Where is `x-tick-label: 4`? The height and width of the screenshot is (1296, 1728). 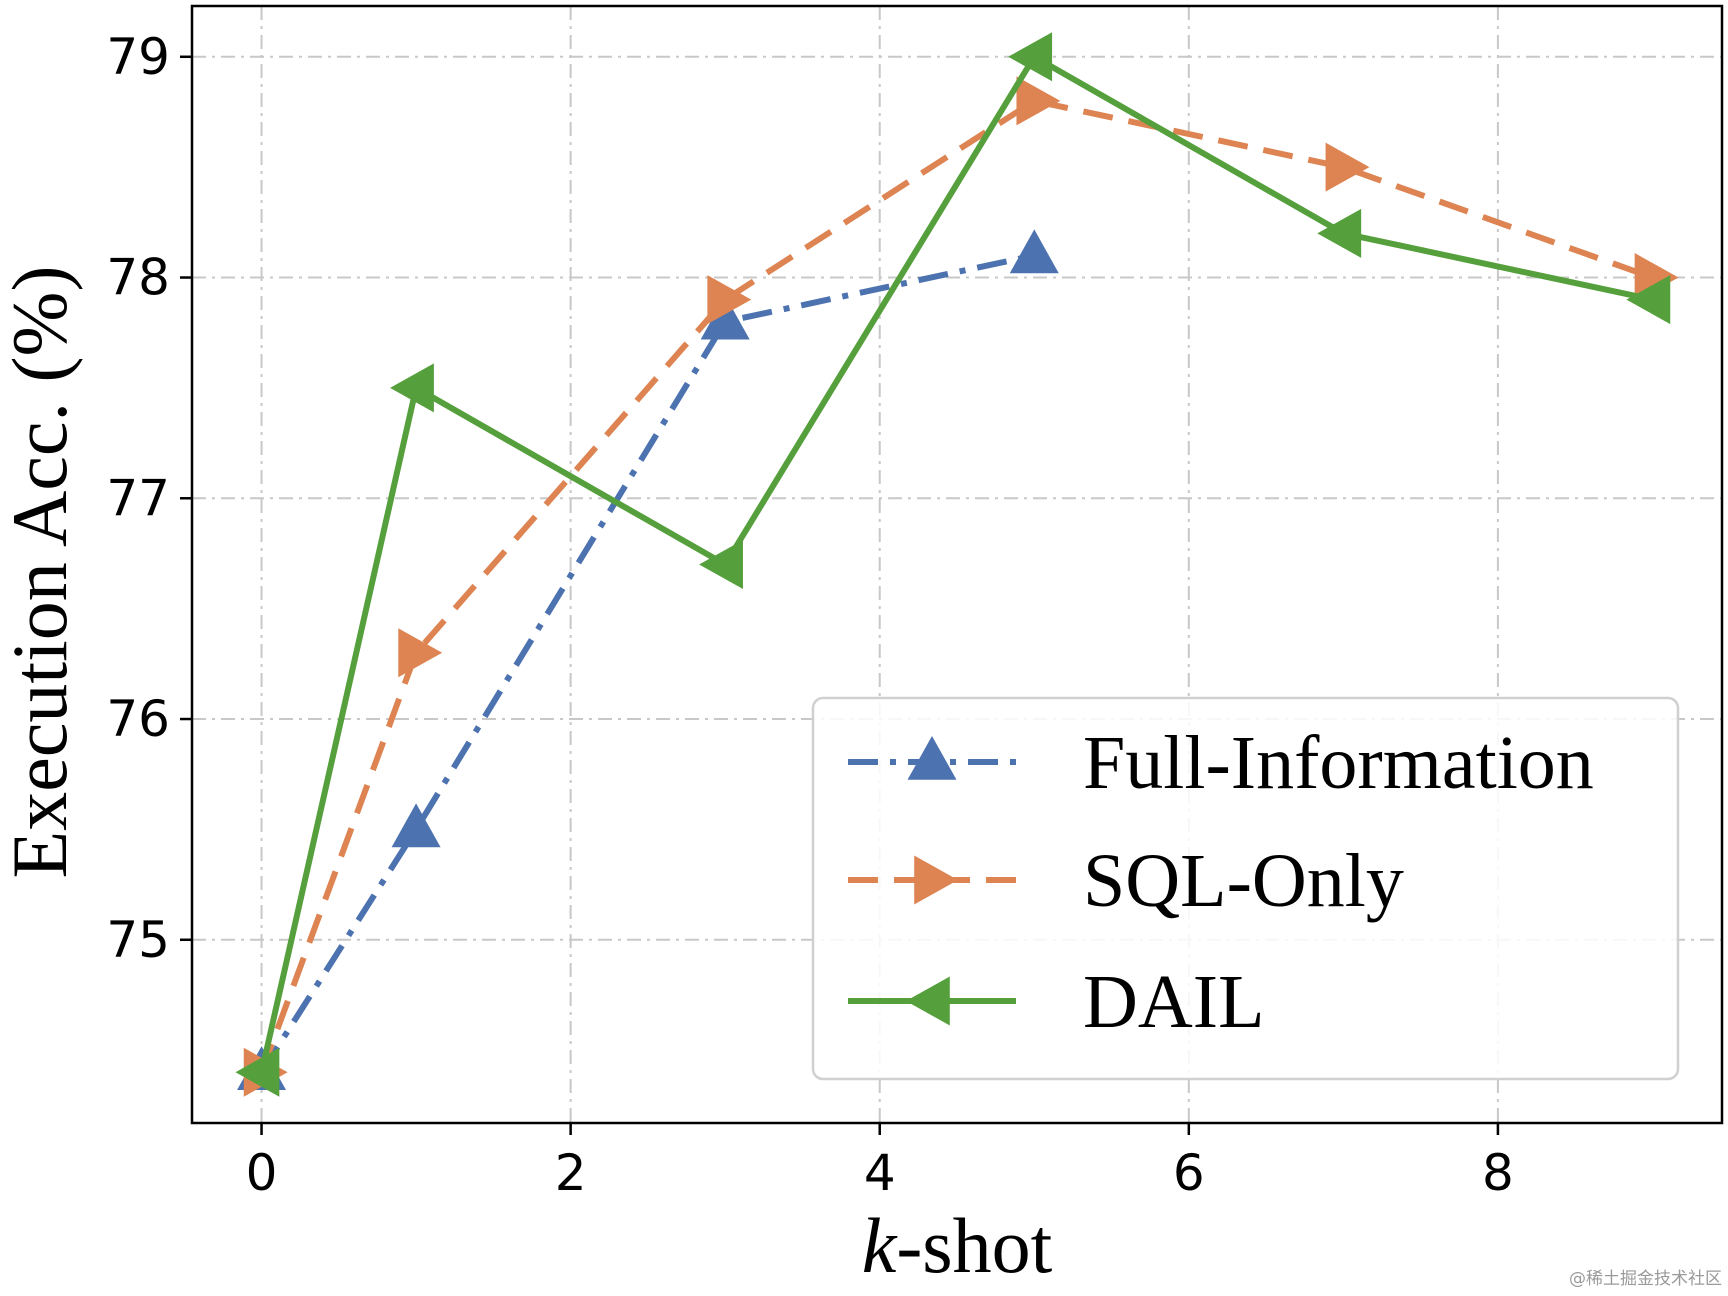
x-tick-label: 4 is located at coordinates (880, 1173).